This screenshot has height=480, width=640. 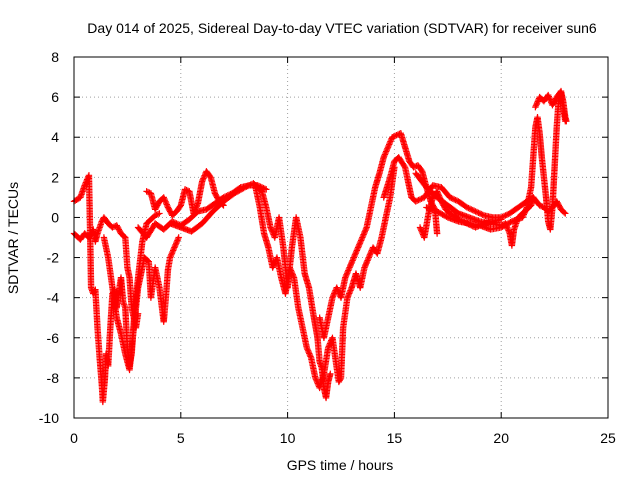 I want to click on x-tick-label: 20, so click(x=501, y=438).